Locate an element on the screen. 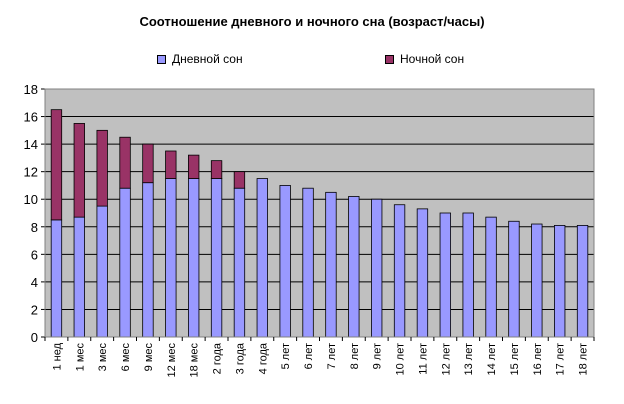 The image size is (624, 404). legend-label-day: Дневной сон is located at coordinates (207, 59).